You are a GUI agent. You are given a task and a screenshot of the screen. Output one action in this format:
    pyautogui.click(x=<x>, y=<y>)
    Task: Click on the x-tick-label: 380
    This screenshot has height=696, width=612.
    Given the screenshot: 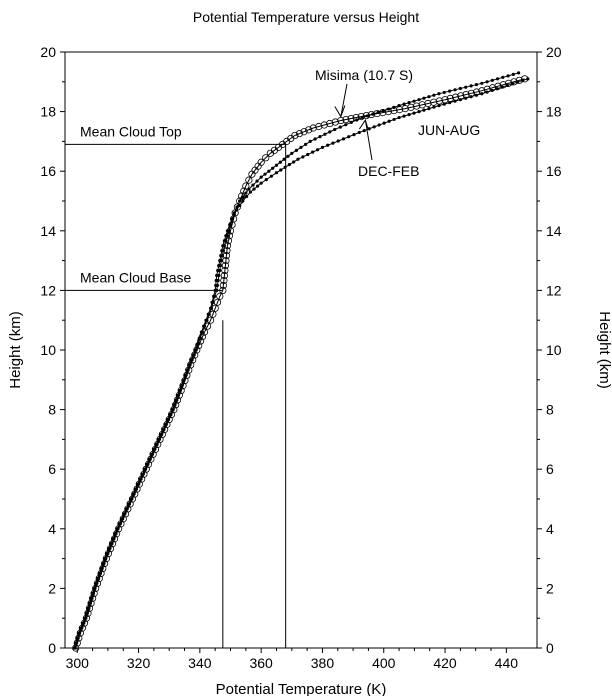 What is the action you would take?
    pyautogui.click(x=323, y=663)
    